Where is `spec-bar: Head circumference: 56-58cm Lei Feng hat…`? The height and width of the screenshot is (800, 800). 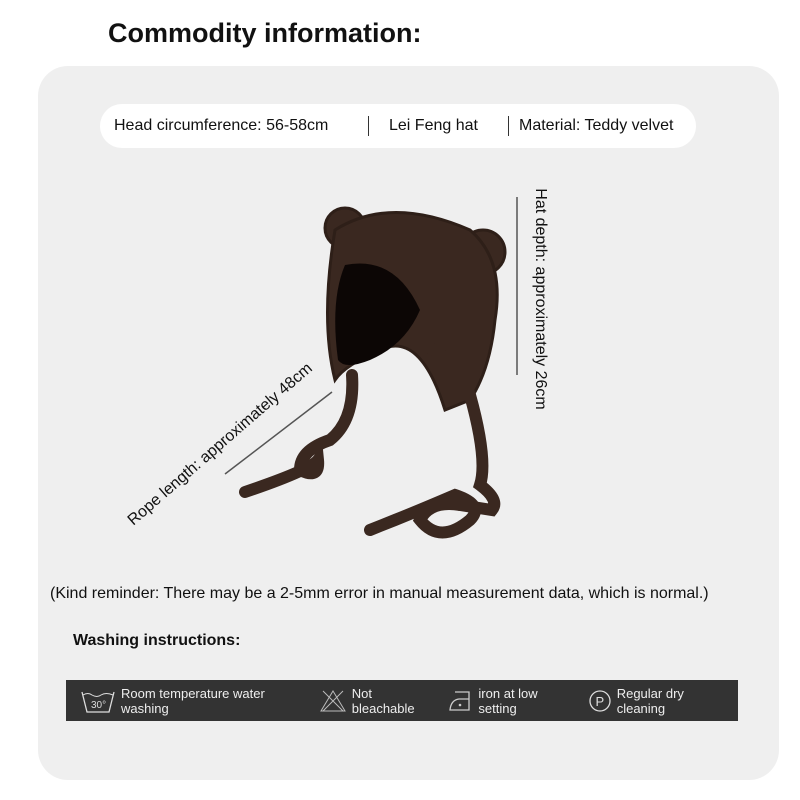
spec-bar: Head circumference: 56-58cm Lei Feng hat… is located at coordinates (398, 126).